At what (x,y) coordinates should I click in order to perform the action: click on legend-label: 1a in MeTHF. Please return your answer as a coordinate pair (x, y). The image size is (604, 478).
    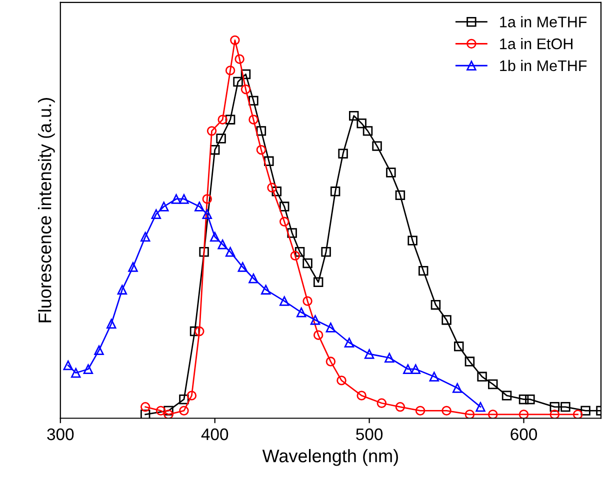
    Looking at the image, I should click on (543, 22).